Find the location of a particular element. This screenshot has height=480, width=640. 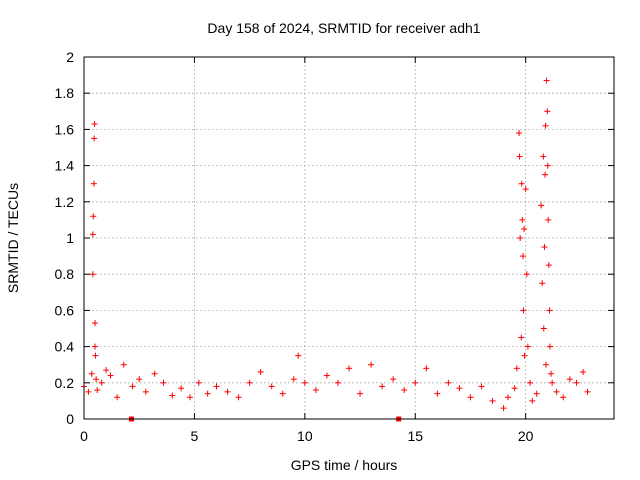

y-axis-label: SRMTID / TECUs is located at coordinates (13, 238).